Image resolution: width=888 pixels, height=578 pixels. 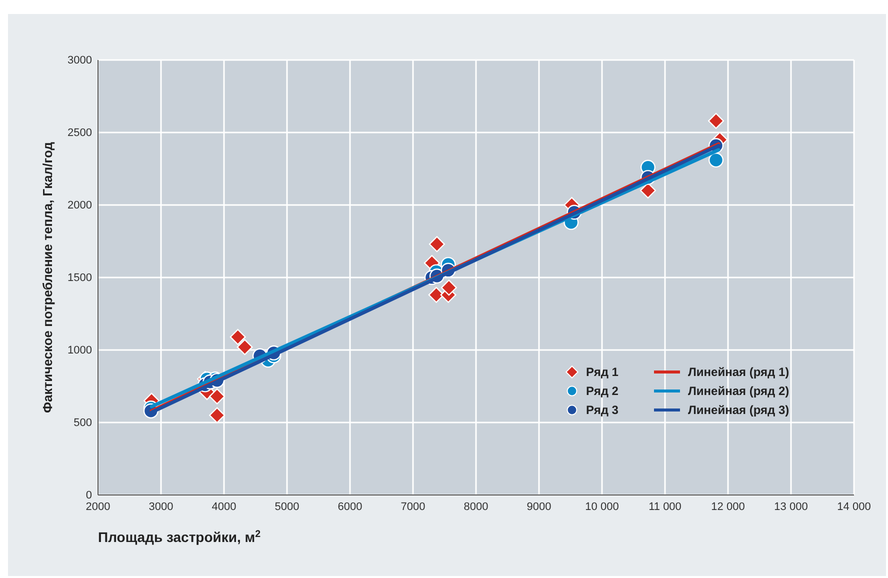 What do you see at coordinates (602, 506) in the screenshot?
I see `x-tick-label: 10 000` at bounding box center [602, 506].